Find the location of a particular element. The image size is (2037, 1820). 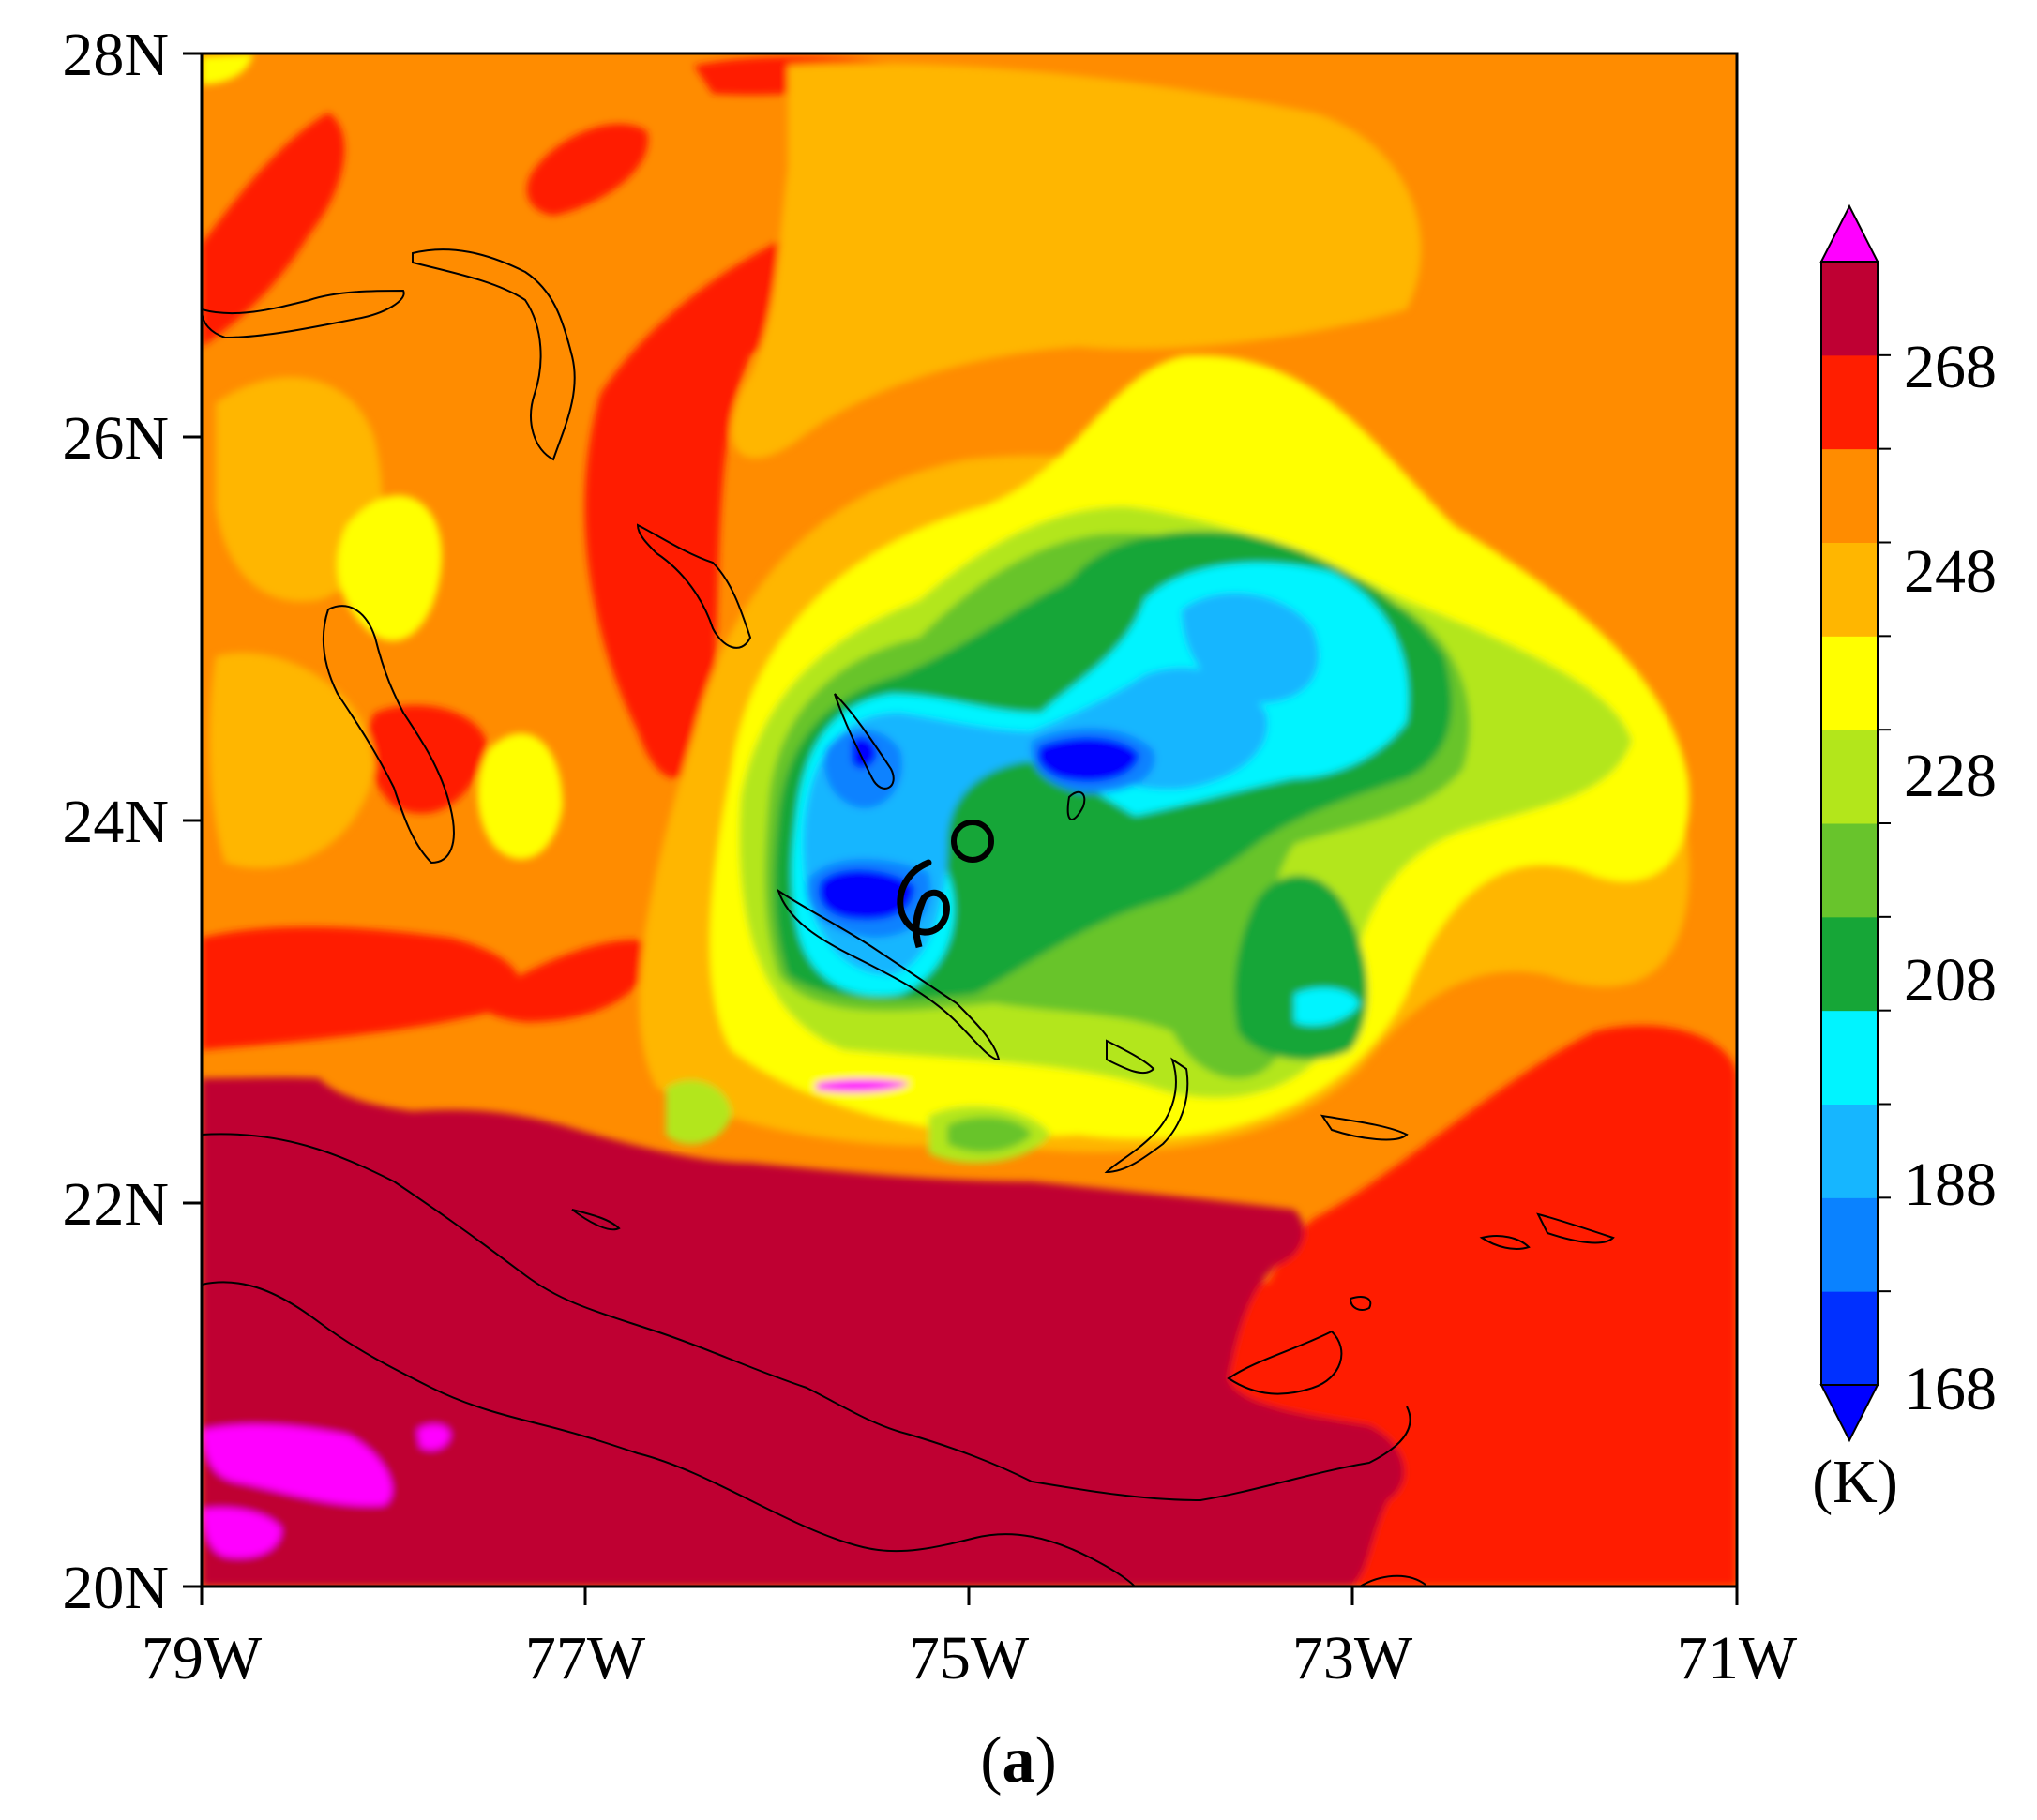

coastline-mayaguana is located at coordinates (1364, 1127).